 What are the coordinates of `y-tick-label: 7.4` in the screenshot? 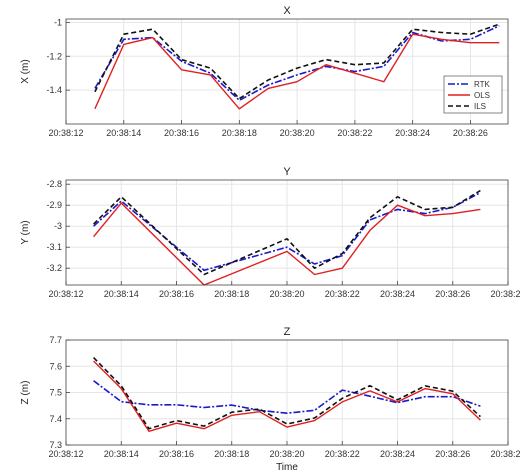 It's located at (55, 419).